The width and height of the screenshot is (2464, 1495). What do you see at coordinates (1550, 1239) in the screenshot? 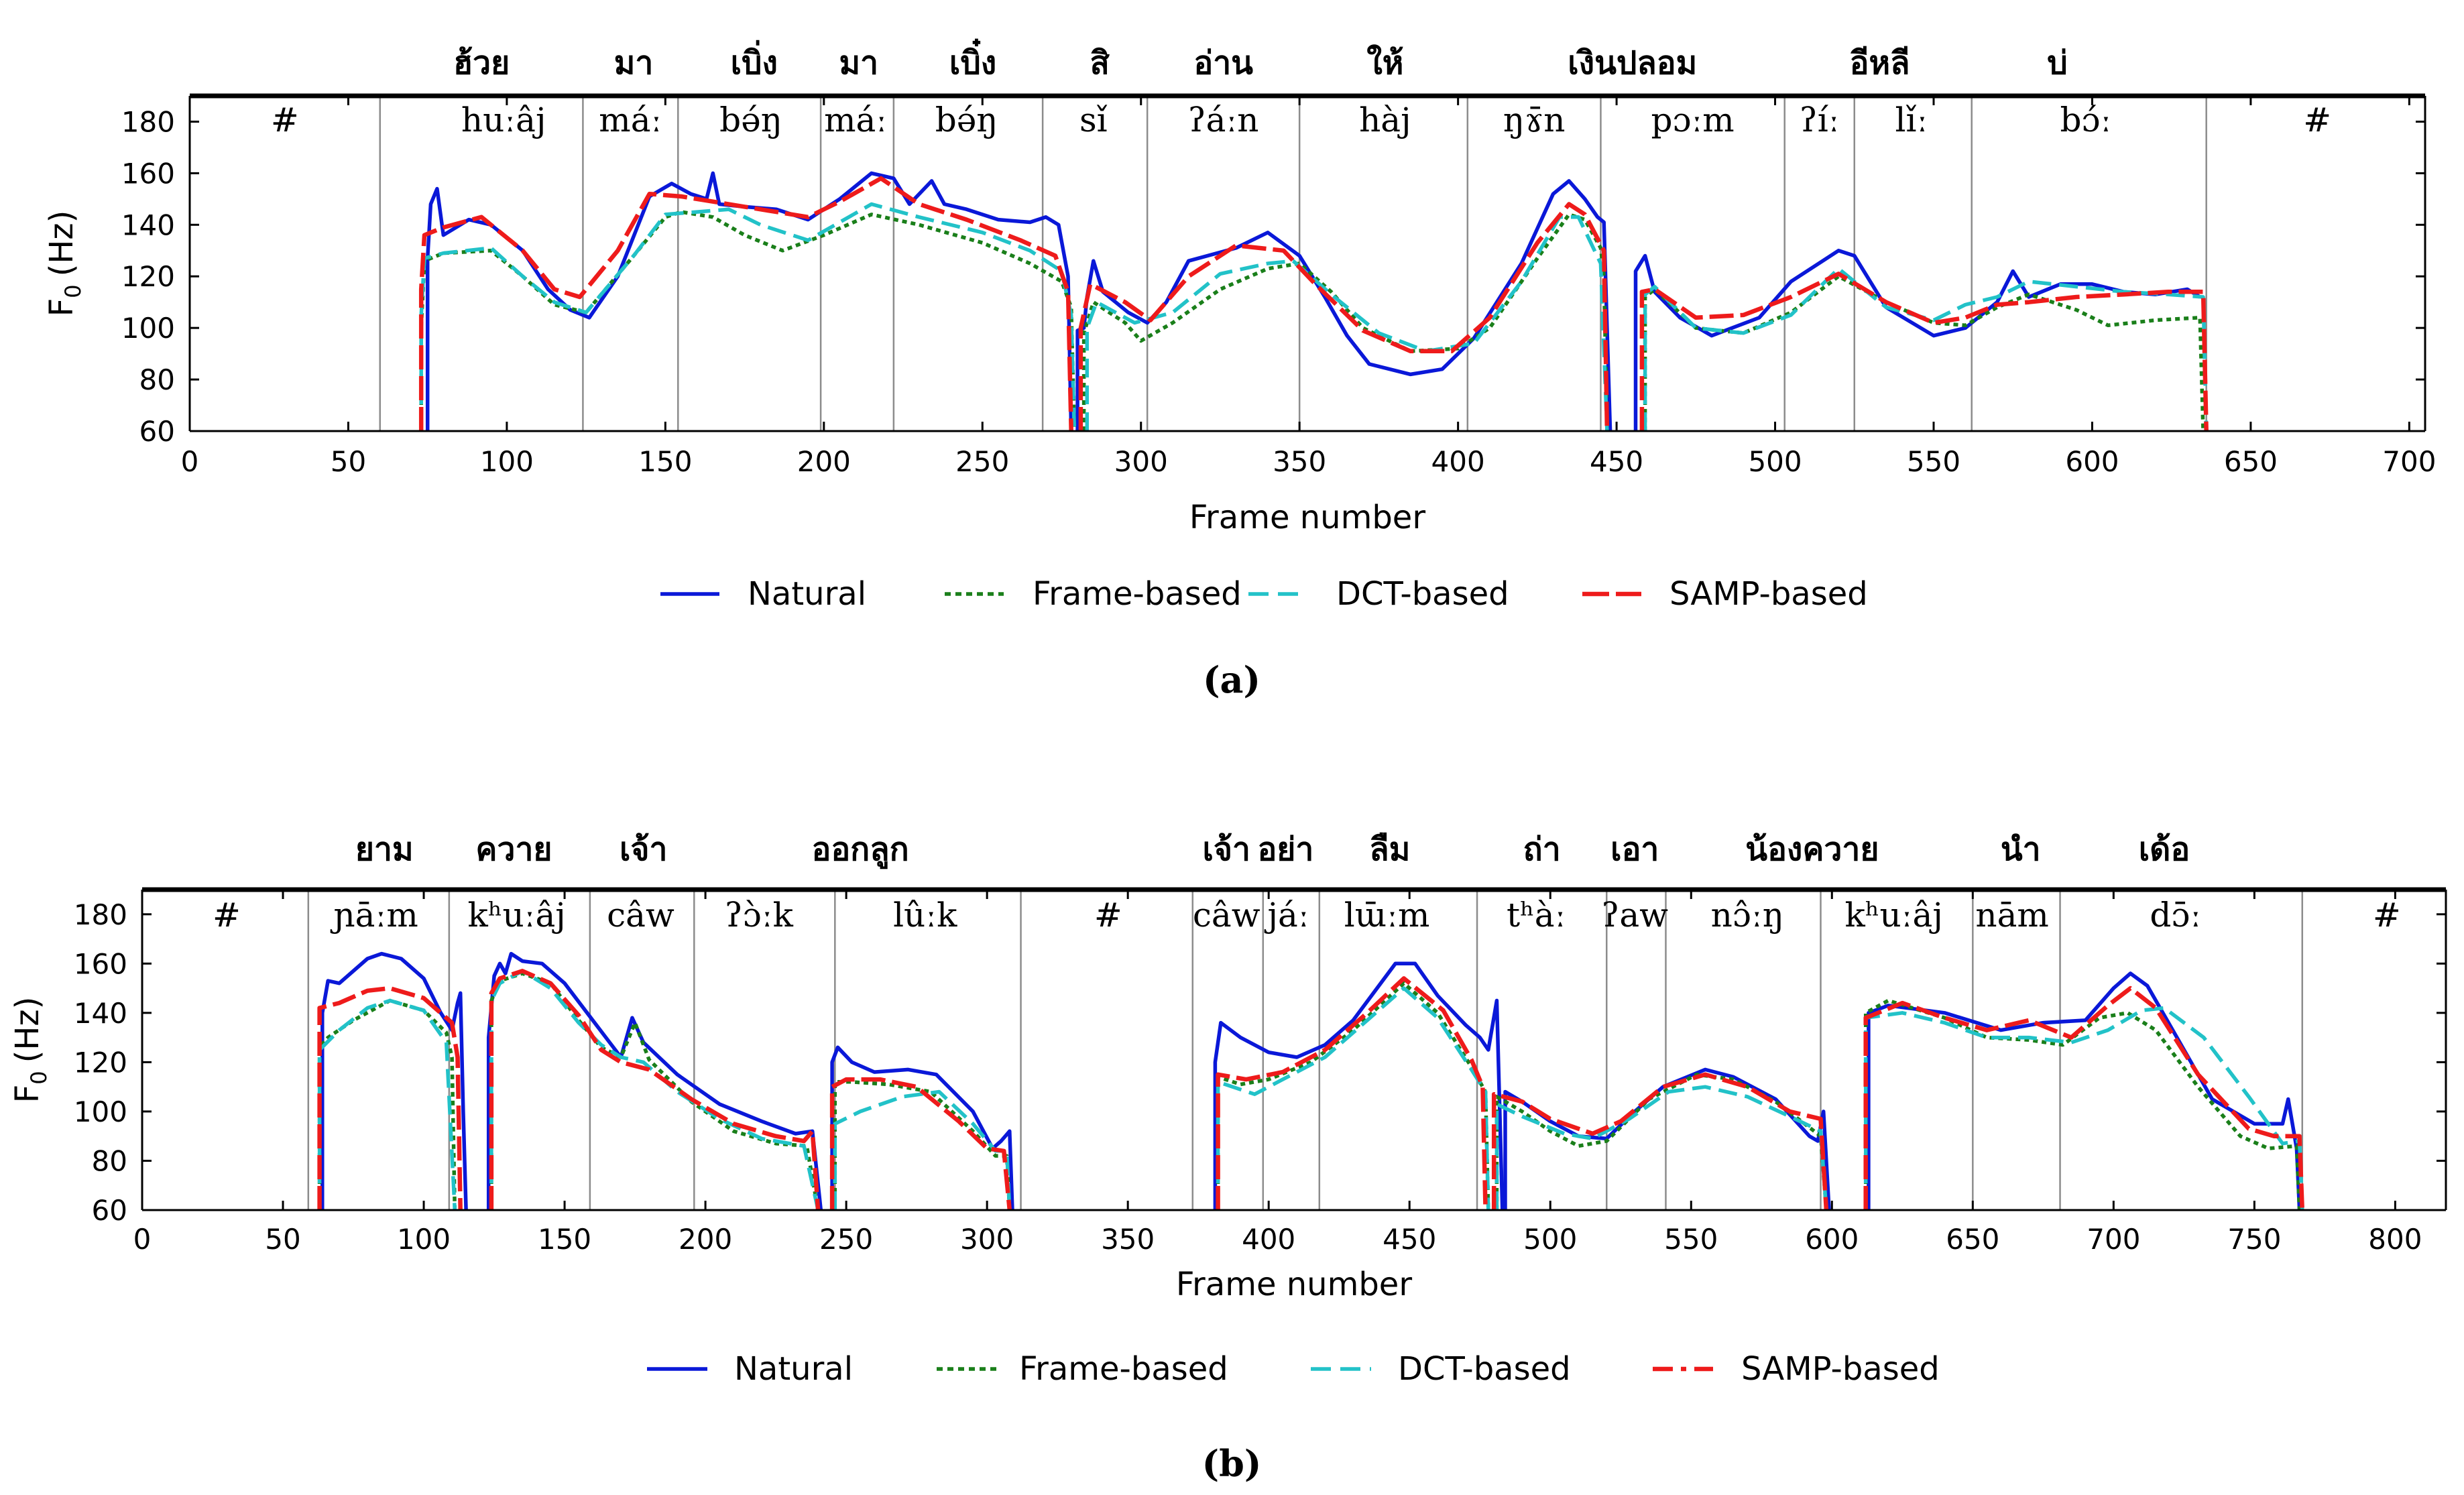
I see `x-tick-label: 500` at bounding box center [1550, 1239].